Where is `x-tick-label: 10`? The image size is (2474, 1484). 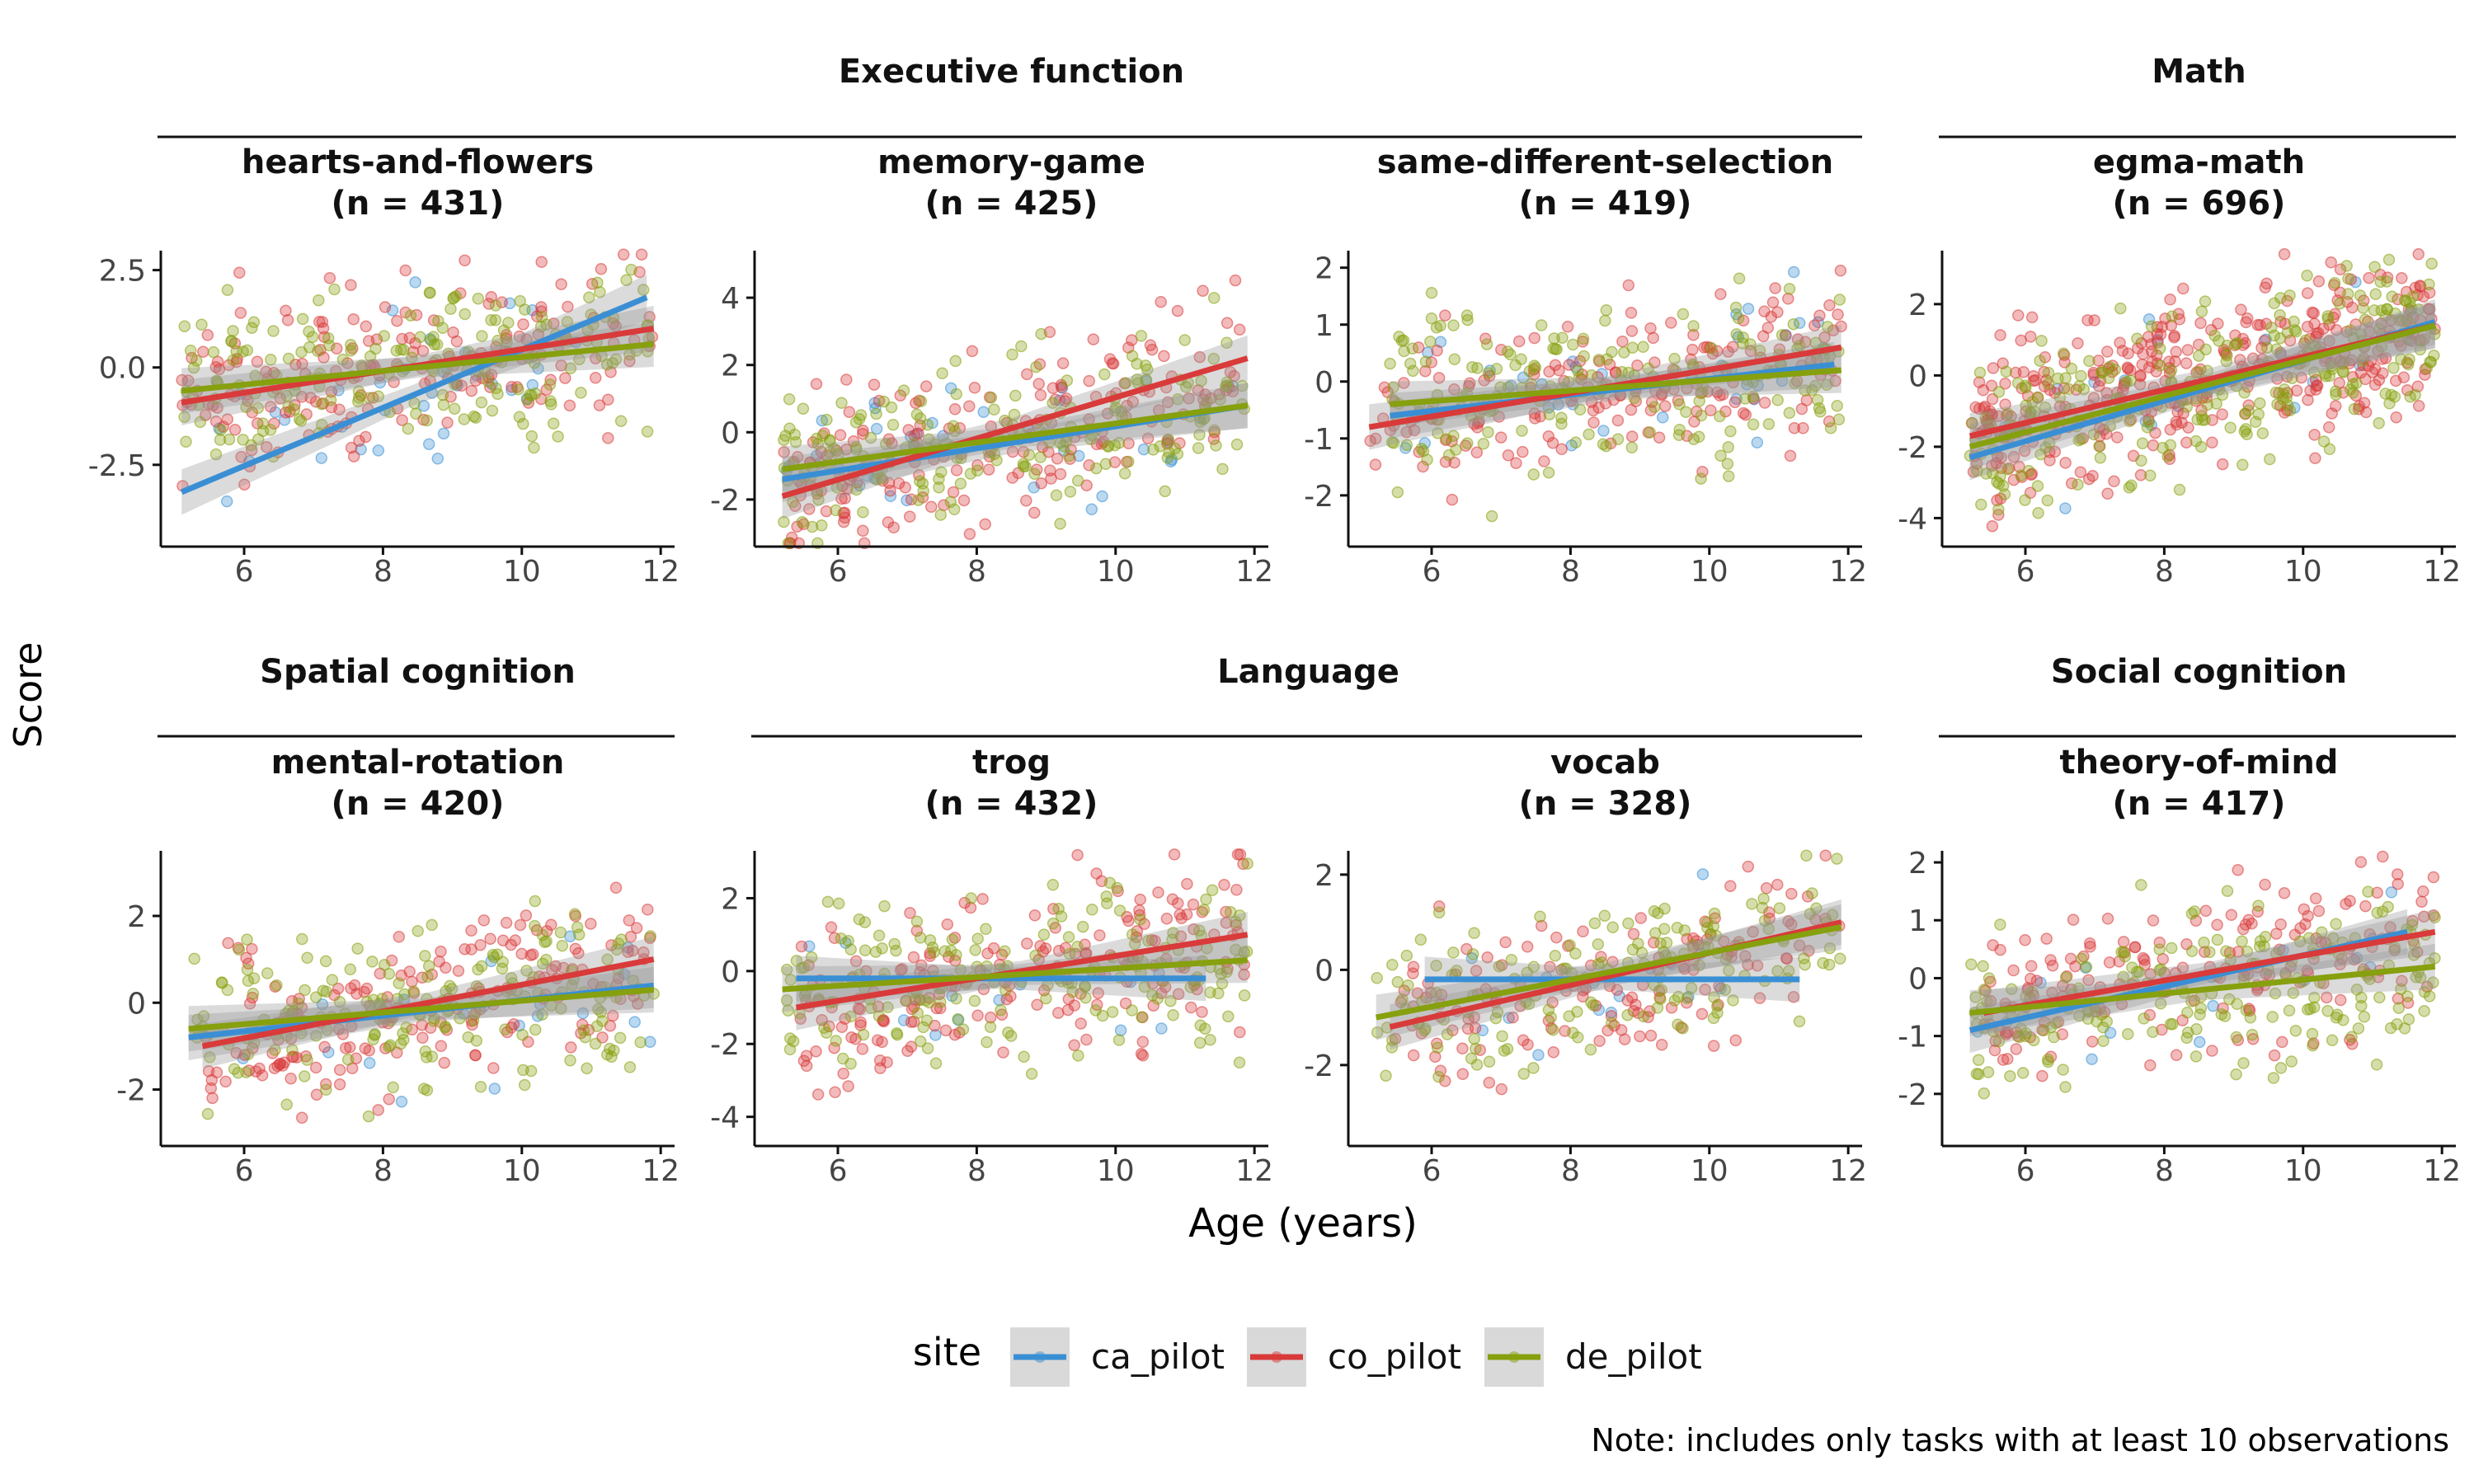
x-tick-label: 10 is located at coordinates (1116, 572).